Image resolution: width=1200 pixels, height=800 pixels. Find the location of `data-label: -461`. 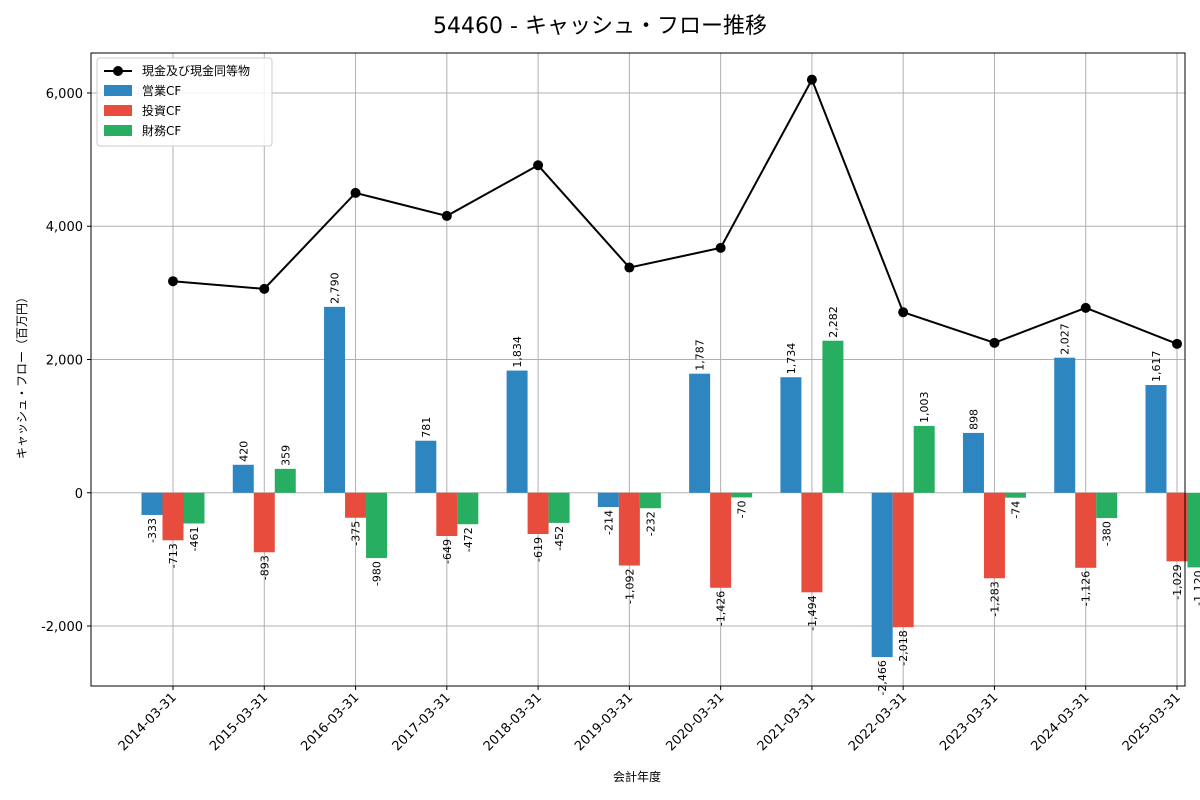

data-label: -461 is located at coordinates (194, 538).